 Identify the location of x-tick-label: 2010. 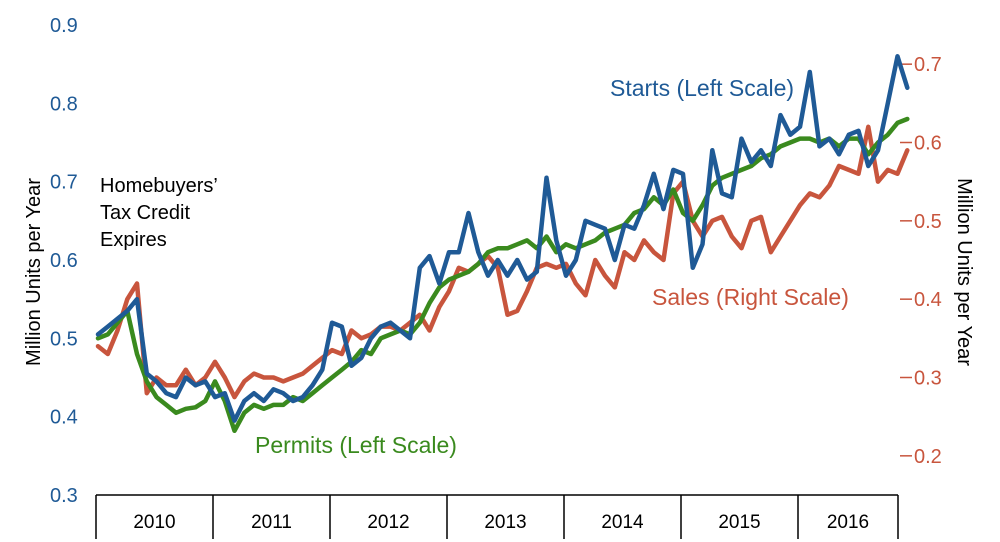
(154, 522).